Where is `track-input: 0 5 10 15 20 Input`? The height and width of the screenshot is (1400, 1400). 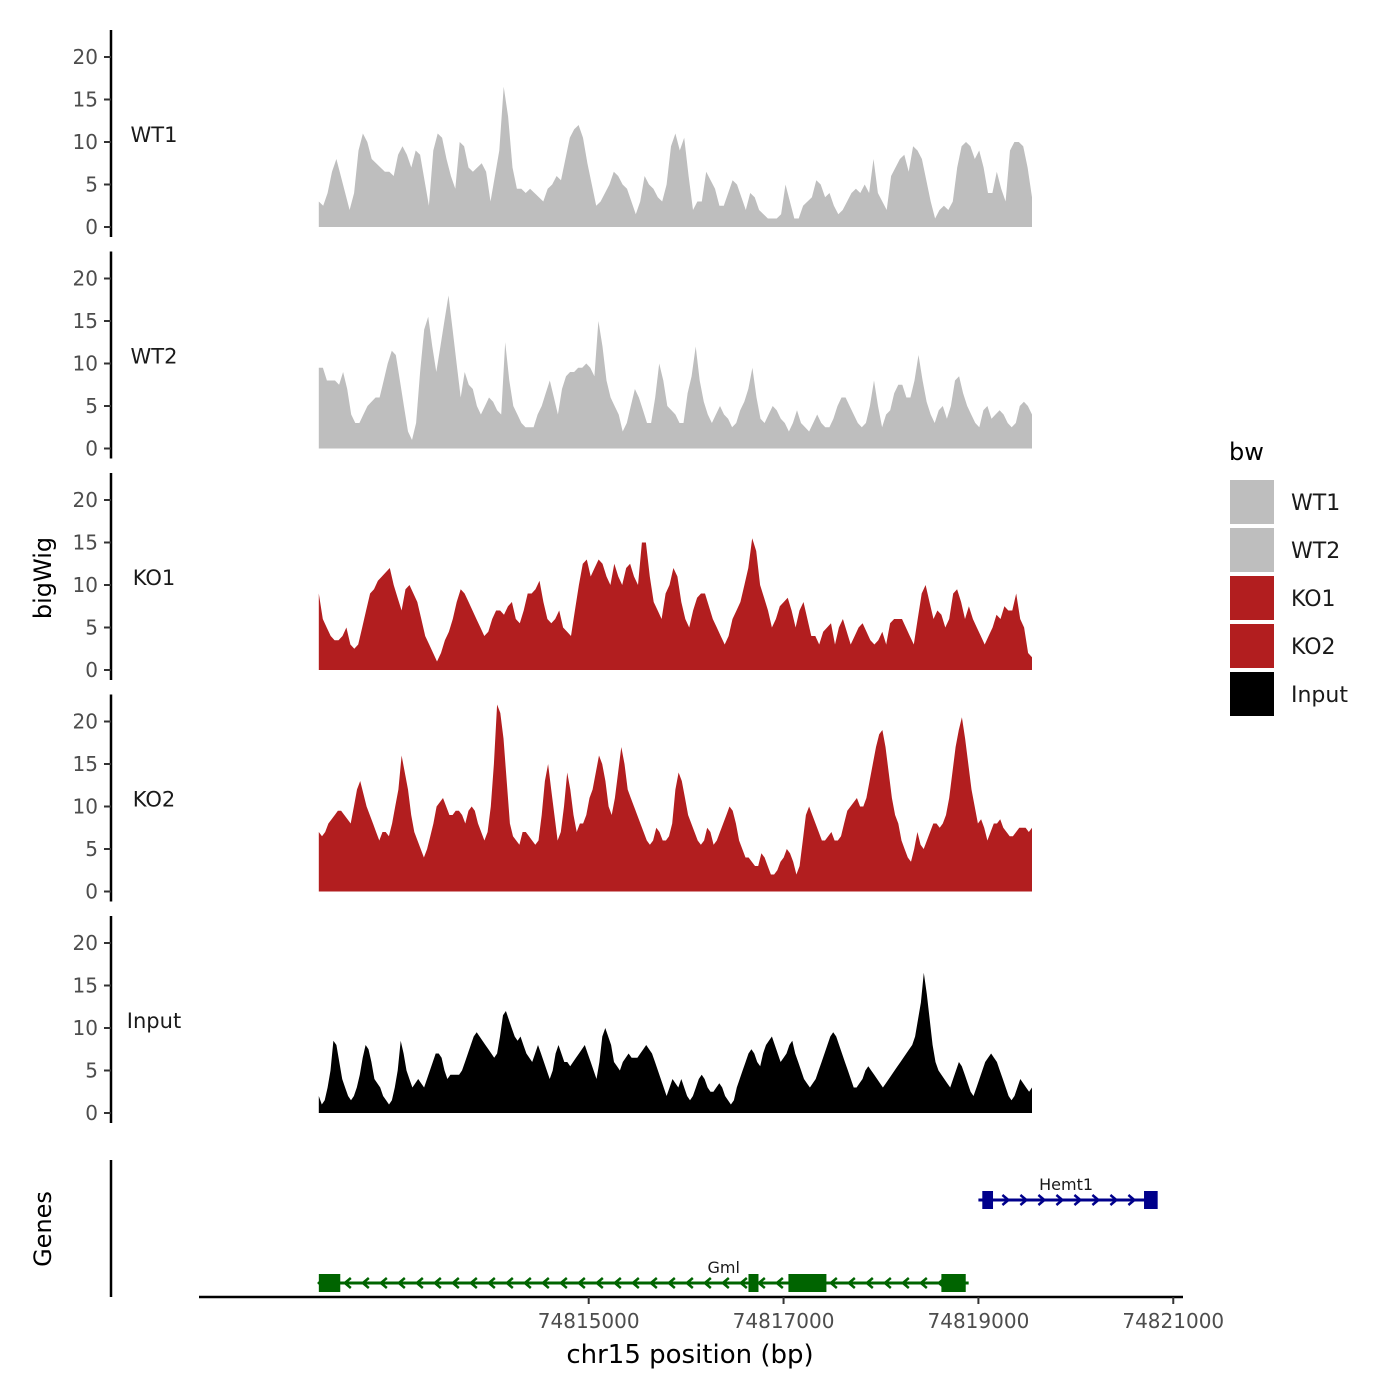
track-input: 0 5 10 15 20 Input is located at coordinates (552, 1020).